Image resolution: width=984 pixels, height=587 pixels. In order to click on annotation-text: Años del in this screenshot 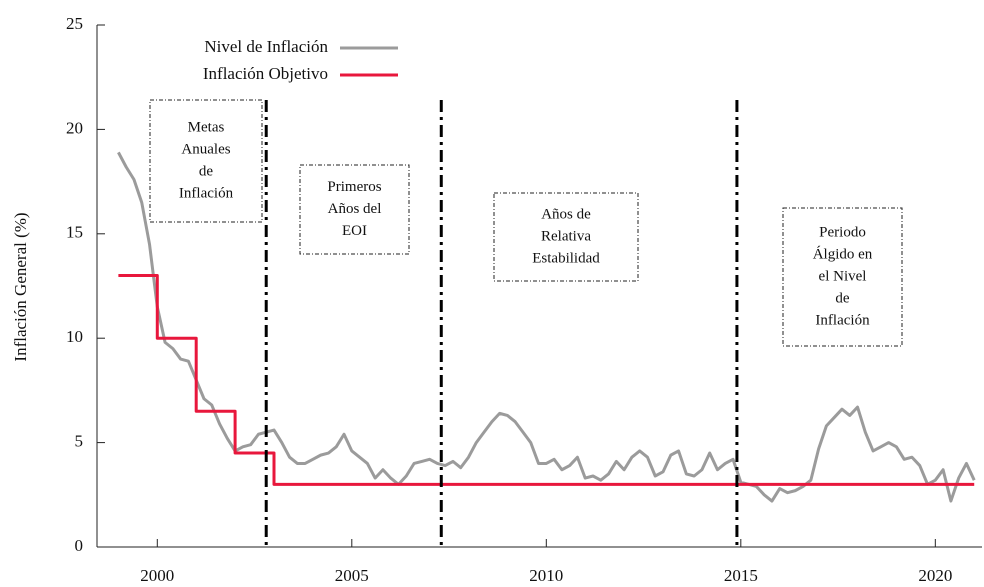, I will do `click(355, 209)`.